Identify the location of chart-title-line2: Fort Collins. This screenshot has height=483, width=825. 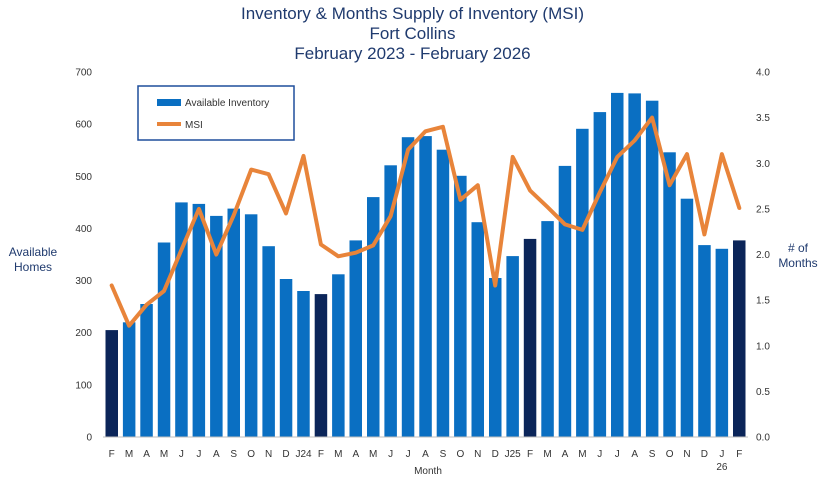
(412, 33).